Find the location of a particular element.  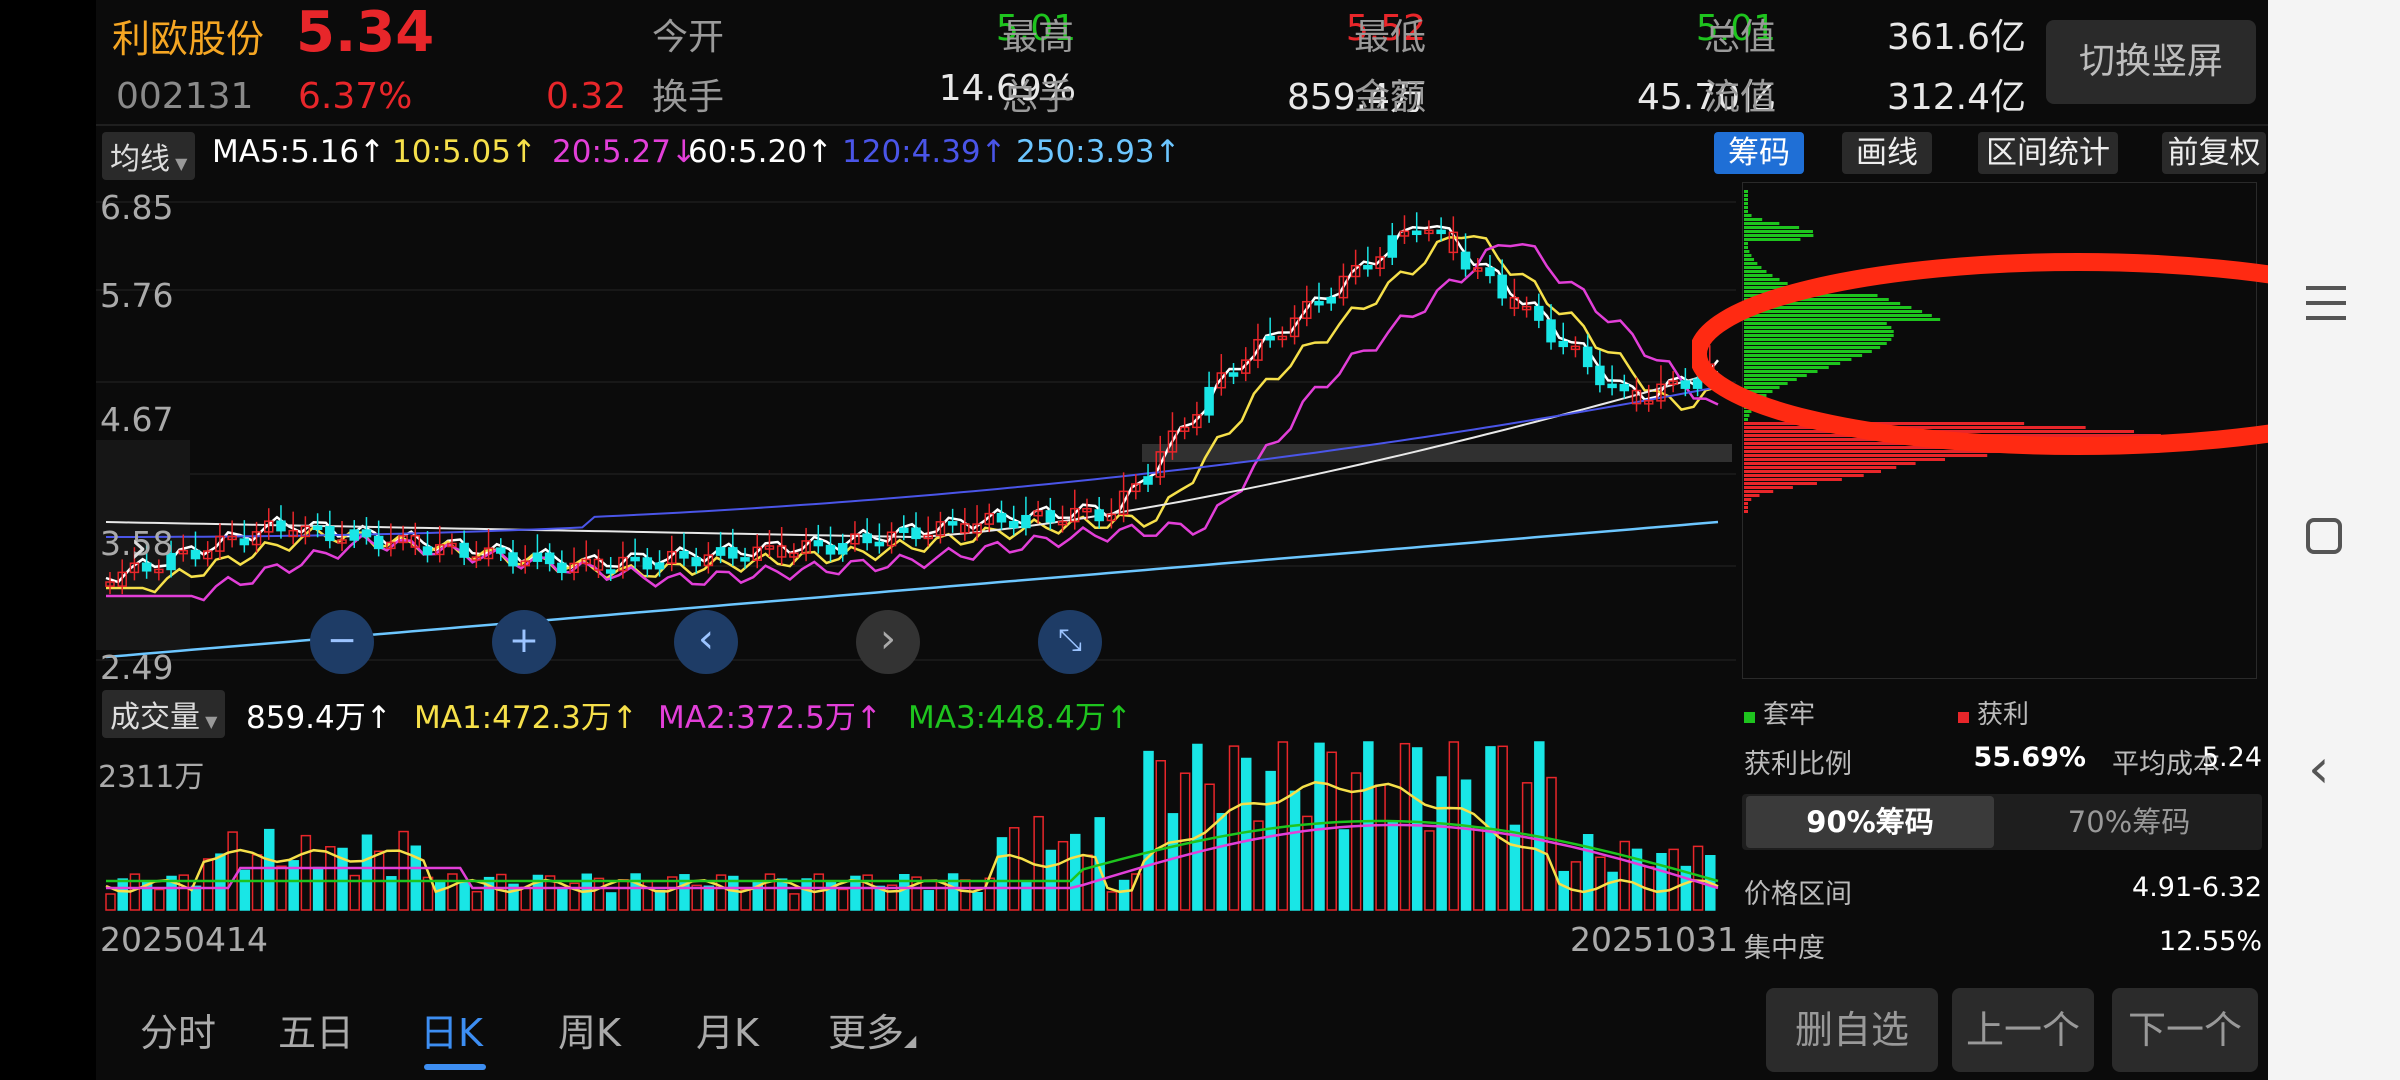

next-stock-button: 下一个 is located at coordinates (2185, 1030).